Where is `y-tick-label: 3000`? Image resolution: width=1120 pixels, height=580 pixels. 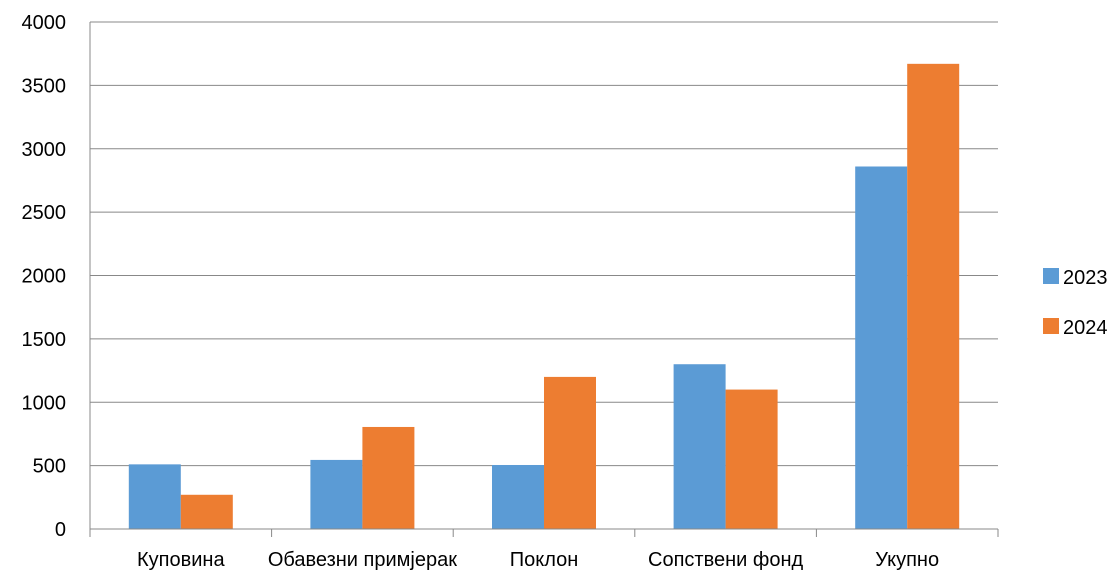 y-tick-label: 3000 is located at coordinates (44, 150).